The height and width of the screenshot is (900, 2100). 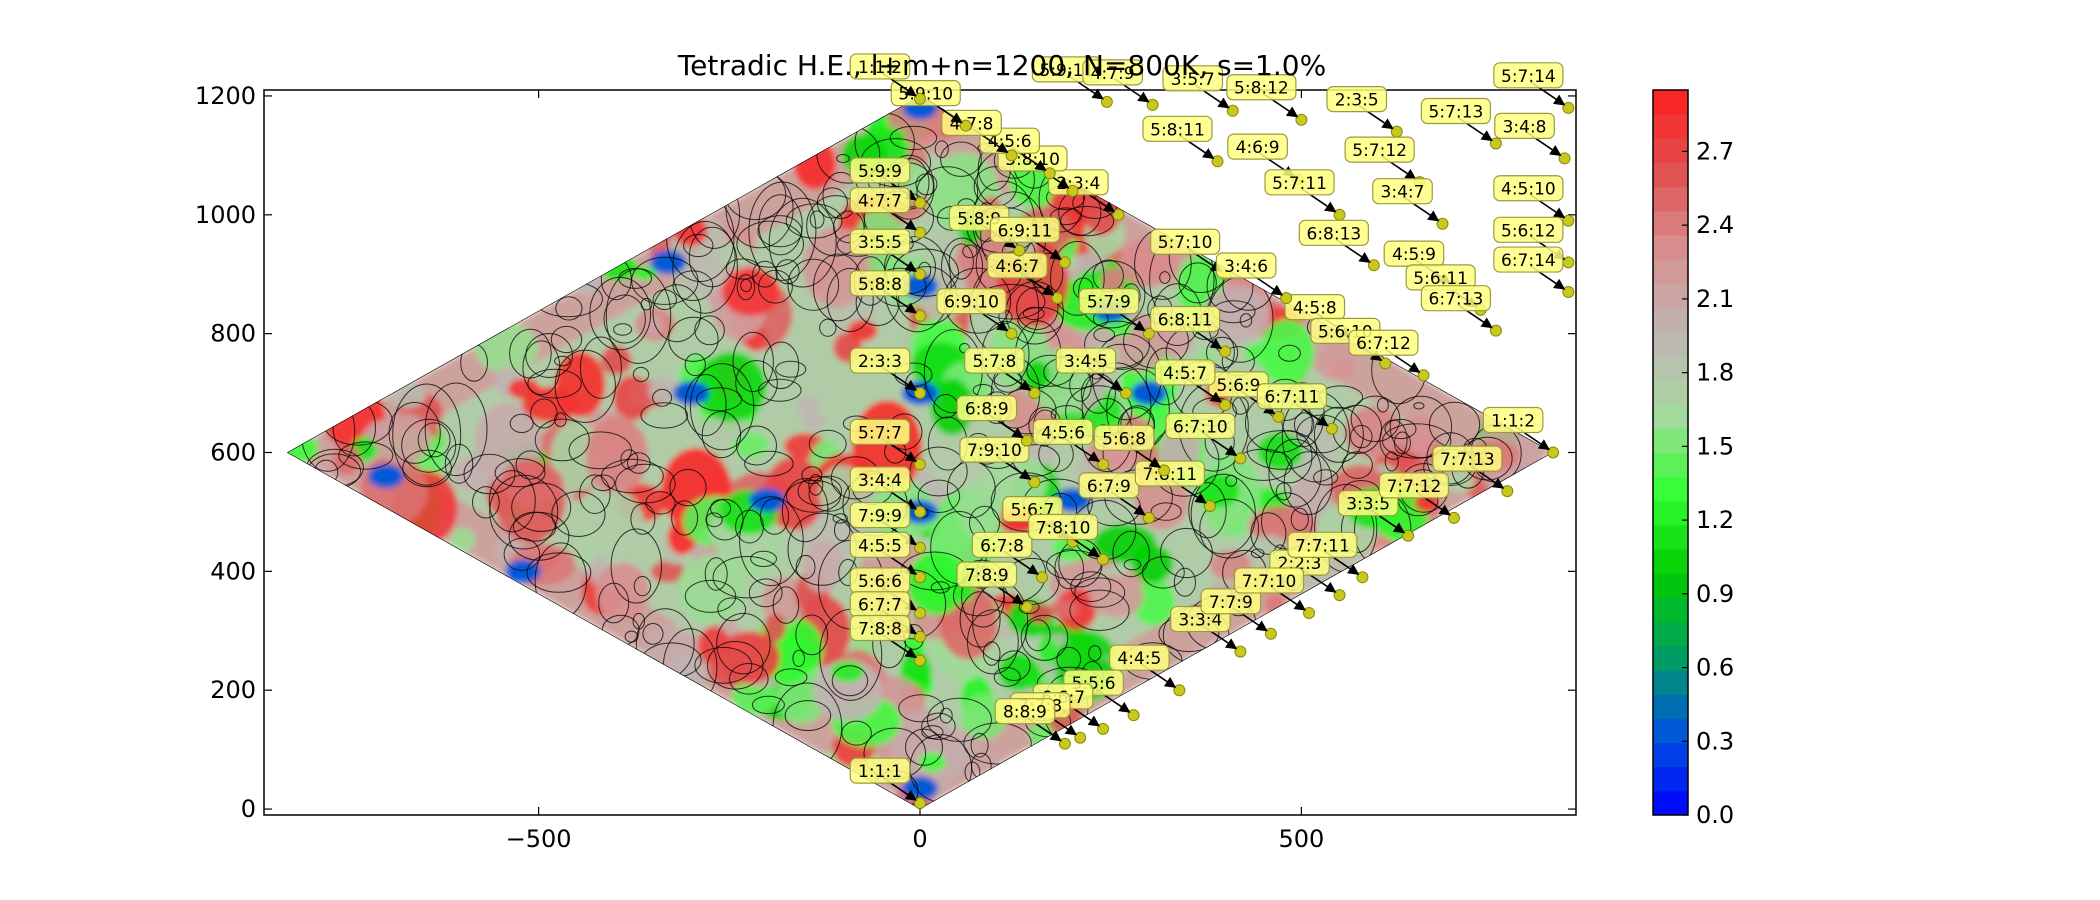 What do you see at coordinates (1315, 309) in the screenshot?
I see `annotation-label: 4:5:8` at bounding box center [1315, 309].